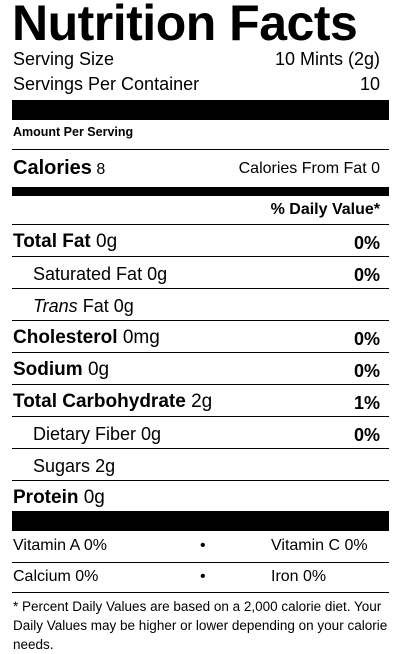 The image size is (401, 654). I want to click on total-fat-amount: 0g, so click(107, 241).